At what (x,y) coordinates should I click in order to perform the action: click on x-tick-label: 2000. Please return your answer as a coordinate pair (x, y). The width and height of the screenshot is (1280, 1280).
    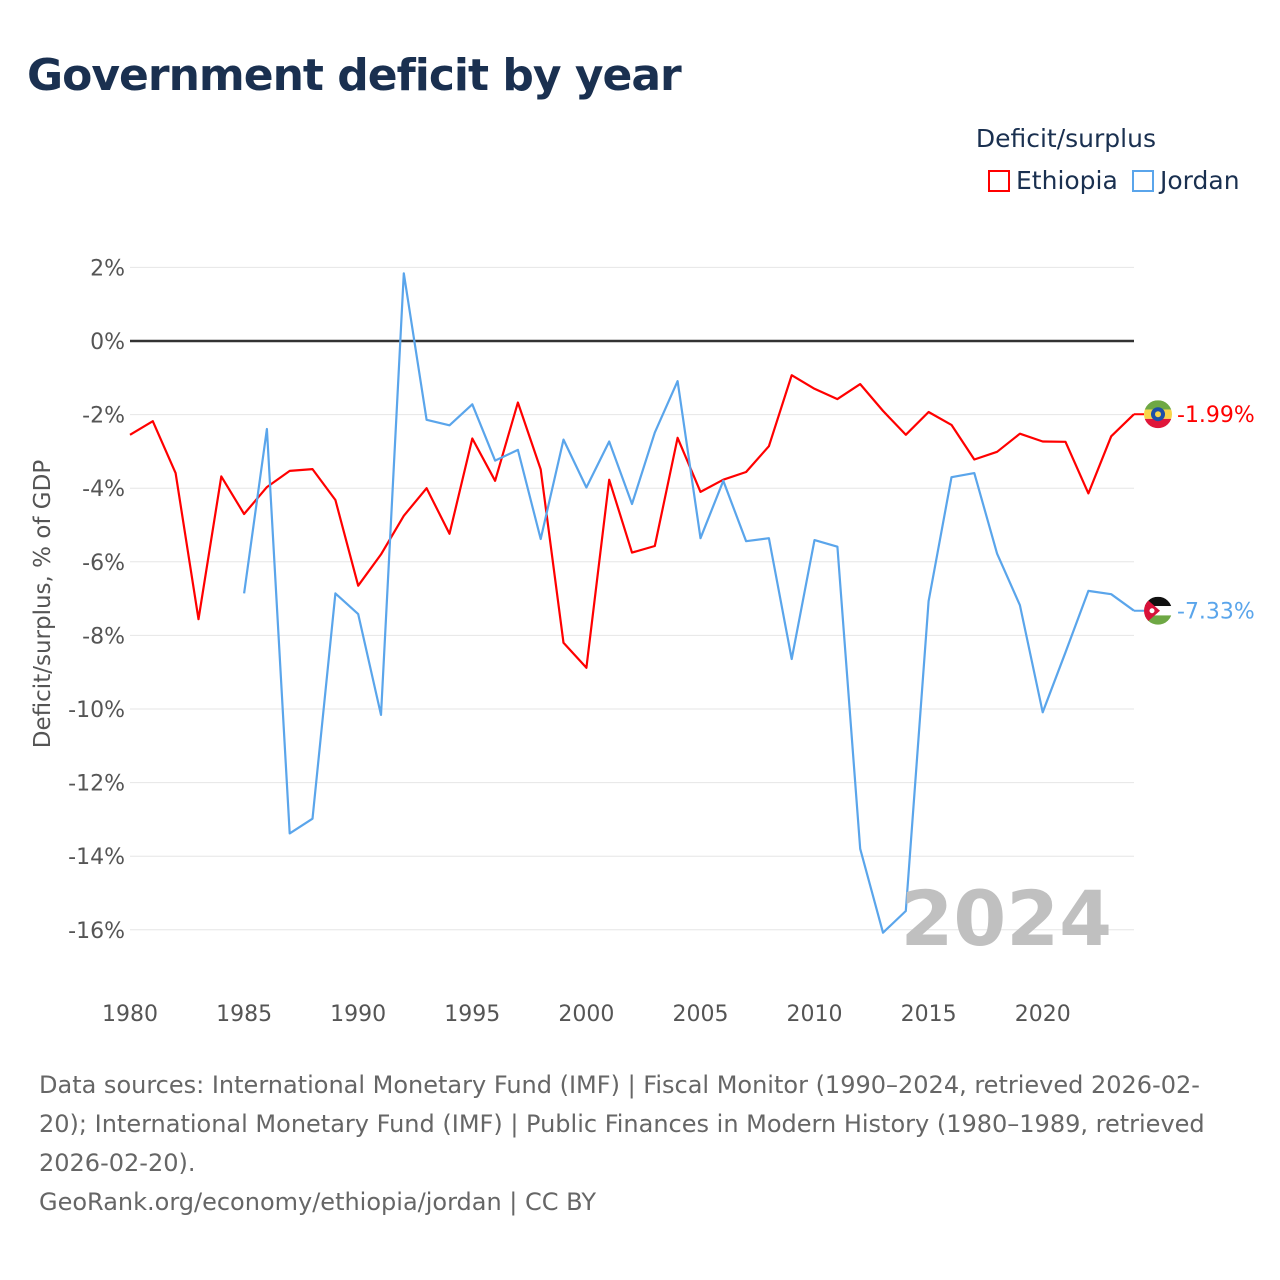
    Looking at the image, I should click on (586, 1014).